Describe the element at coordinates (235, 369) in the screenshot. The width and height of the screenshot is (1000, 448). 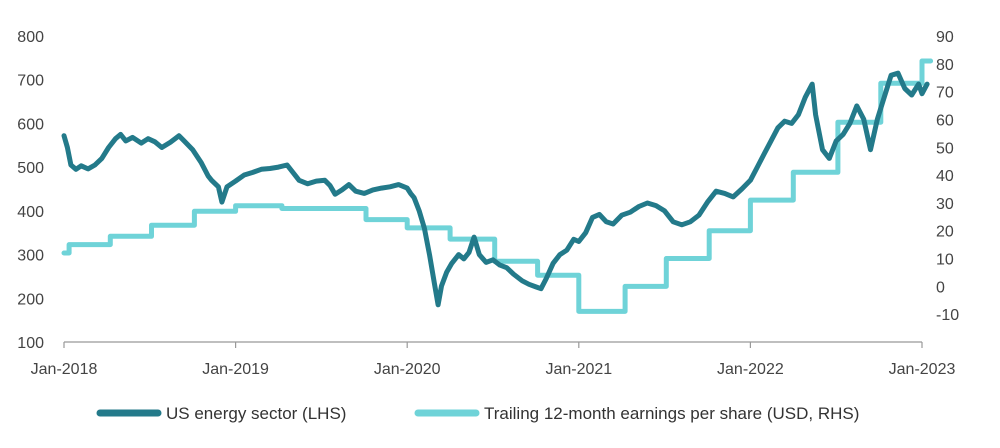
I see `x-tick-label: Jan-2019` at that location.